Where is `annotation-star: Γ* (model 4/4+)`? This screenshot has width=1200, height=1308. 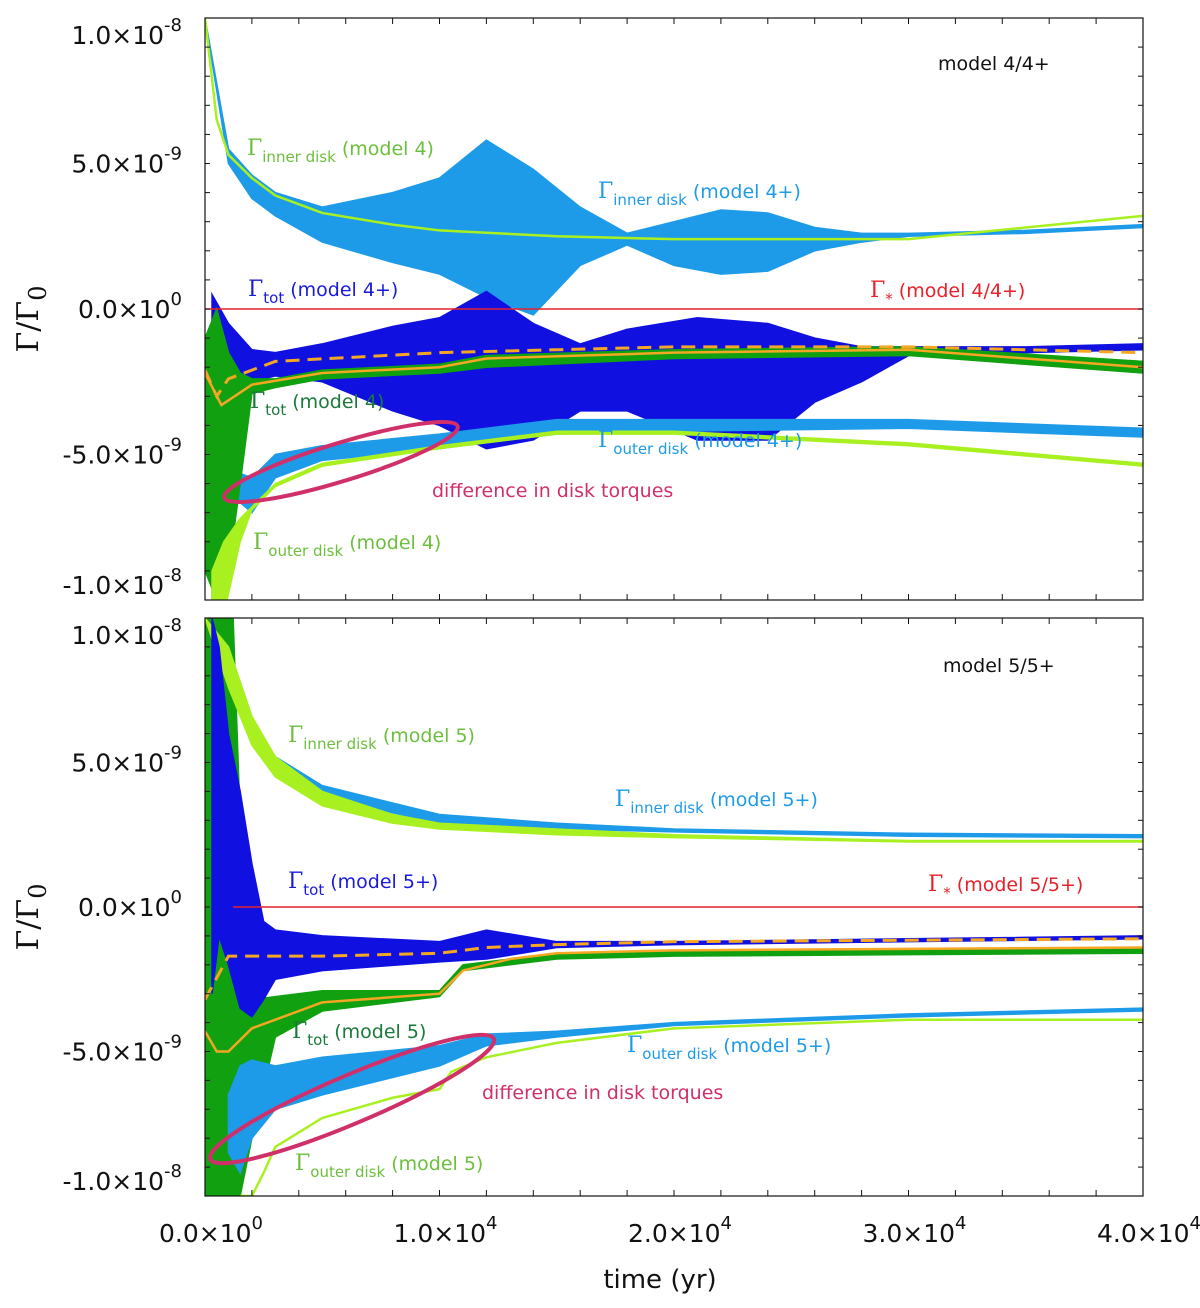 annotation-star: Γ* (model 4/4+) is located at coordinates (947, 293).